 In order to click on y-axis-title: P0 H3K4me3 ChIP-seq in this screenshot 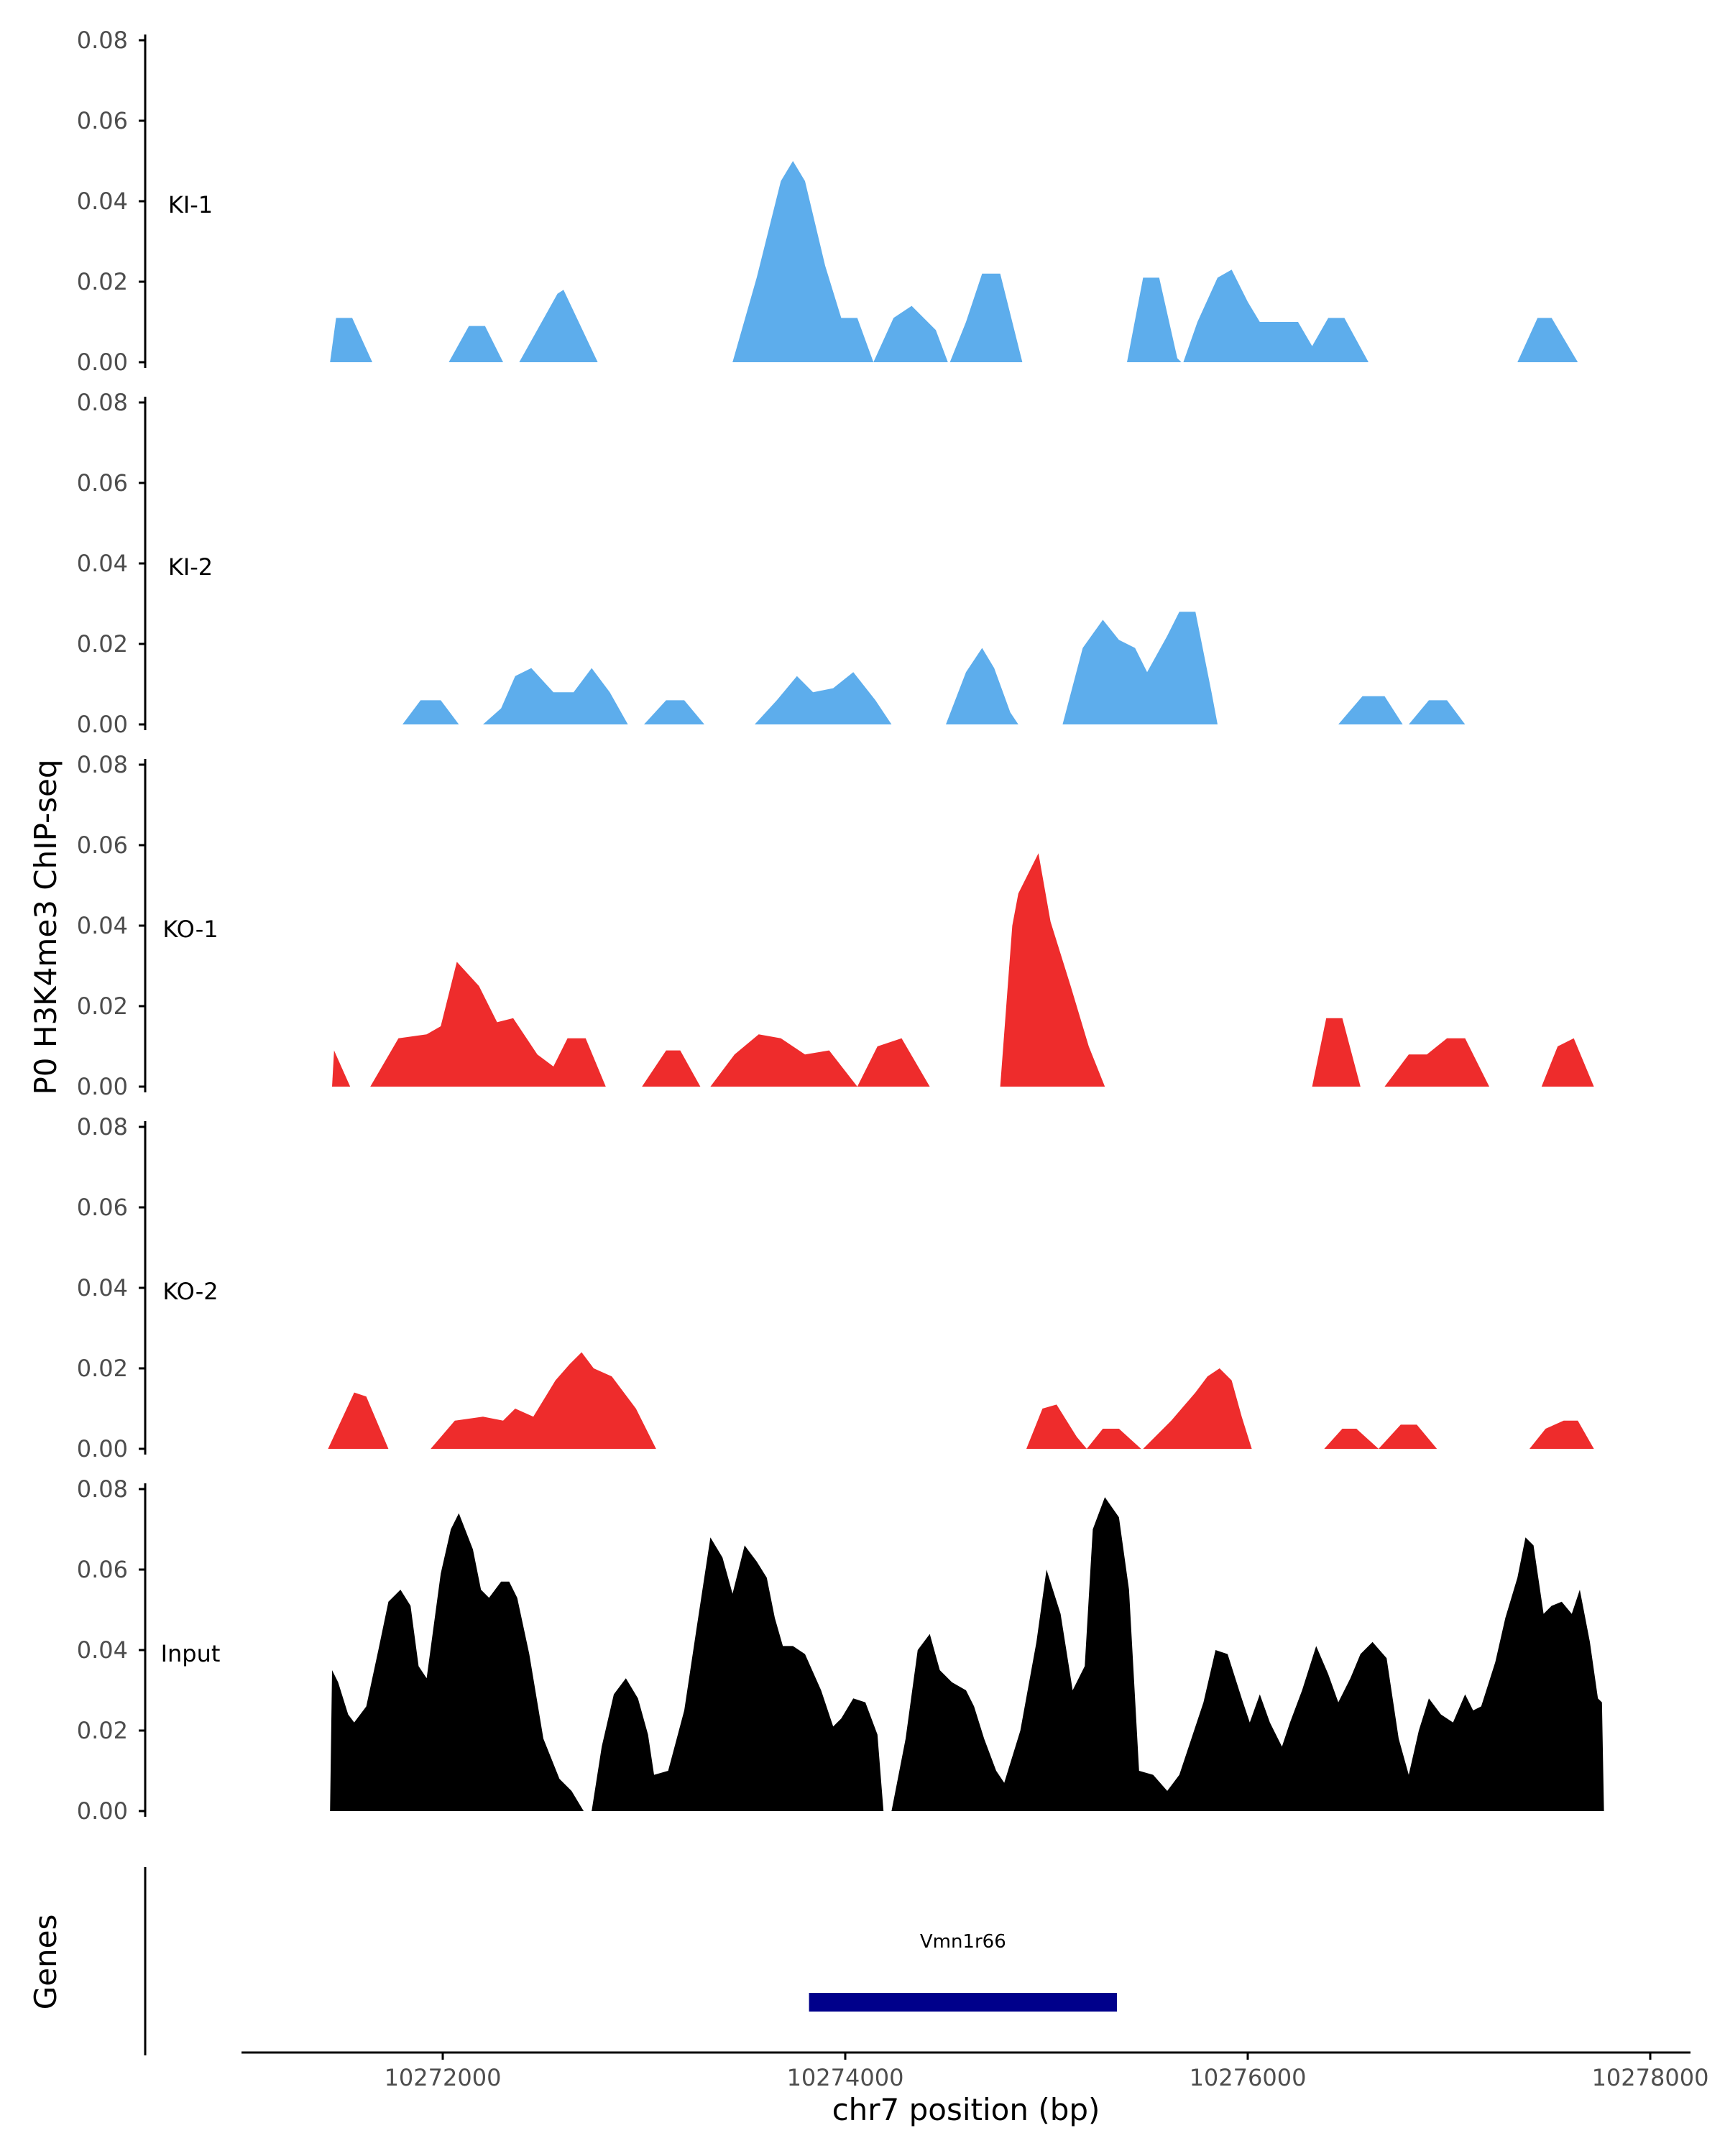, I will do `click(45, 927)`.